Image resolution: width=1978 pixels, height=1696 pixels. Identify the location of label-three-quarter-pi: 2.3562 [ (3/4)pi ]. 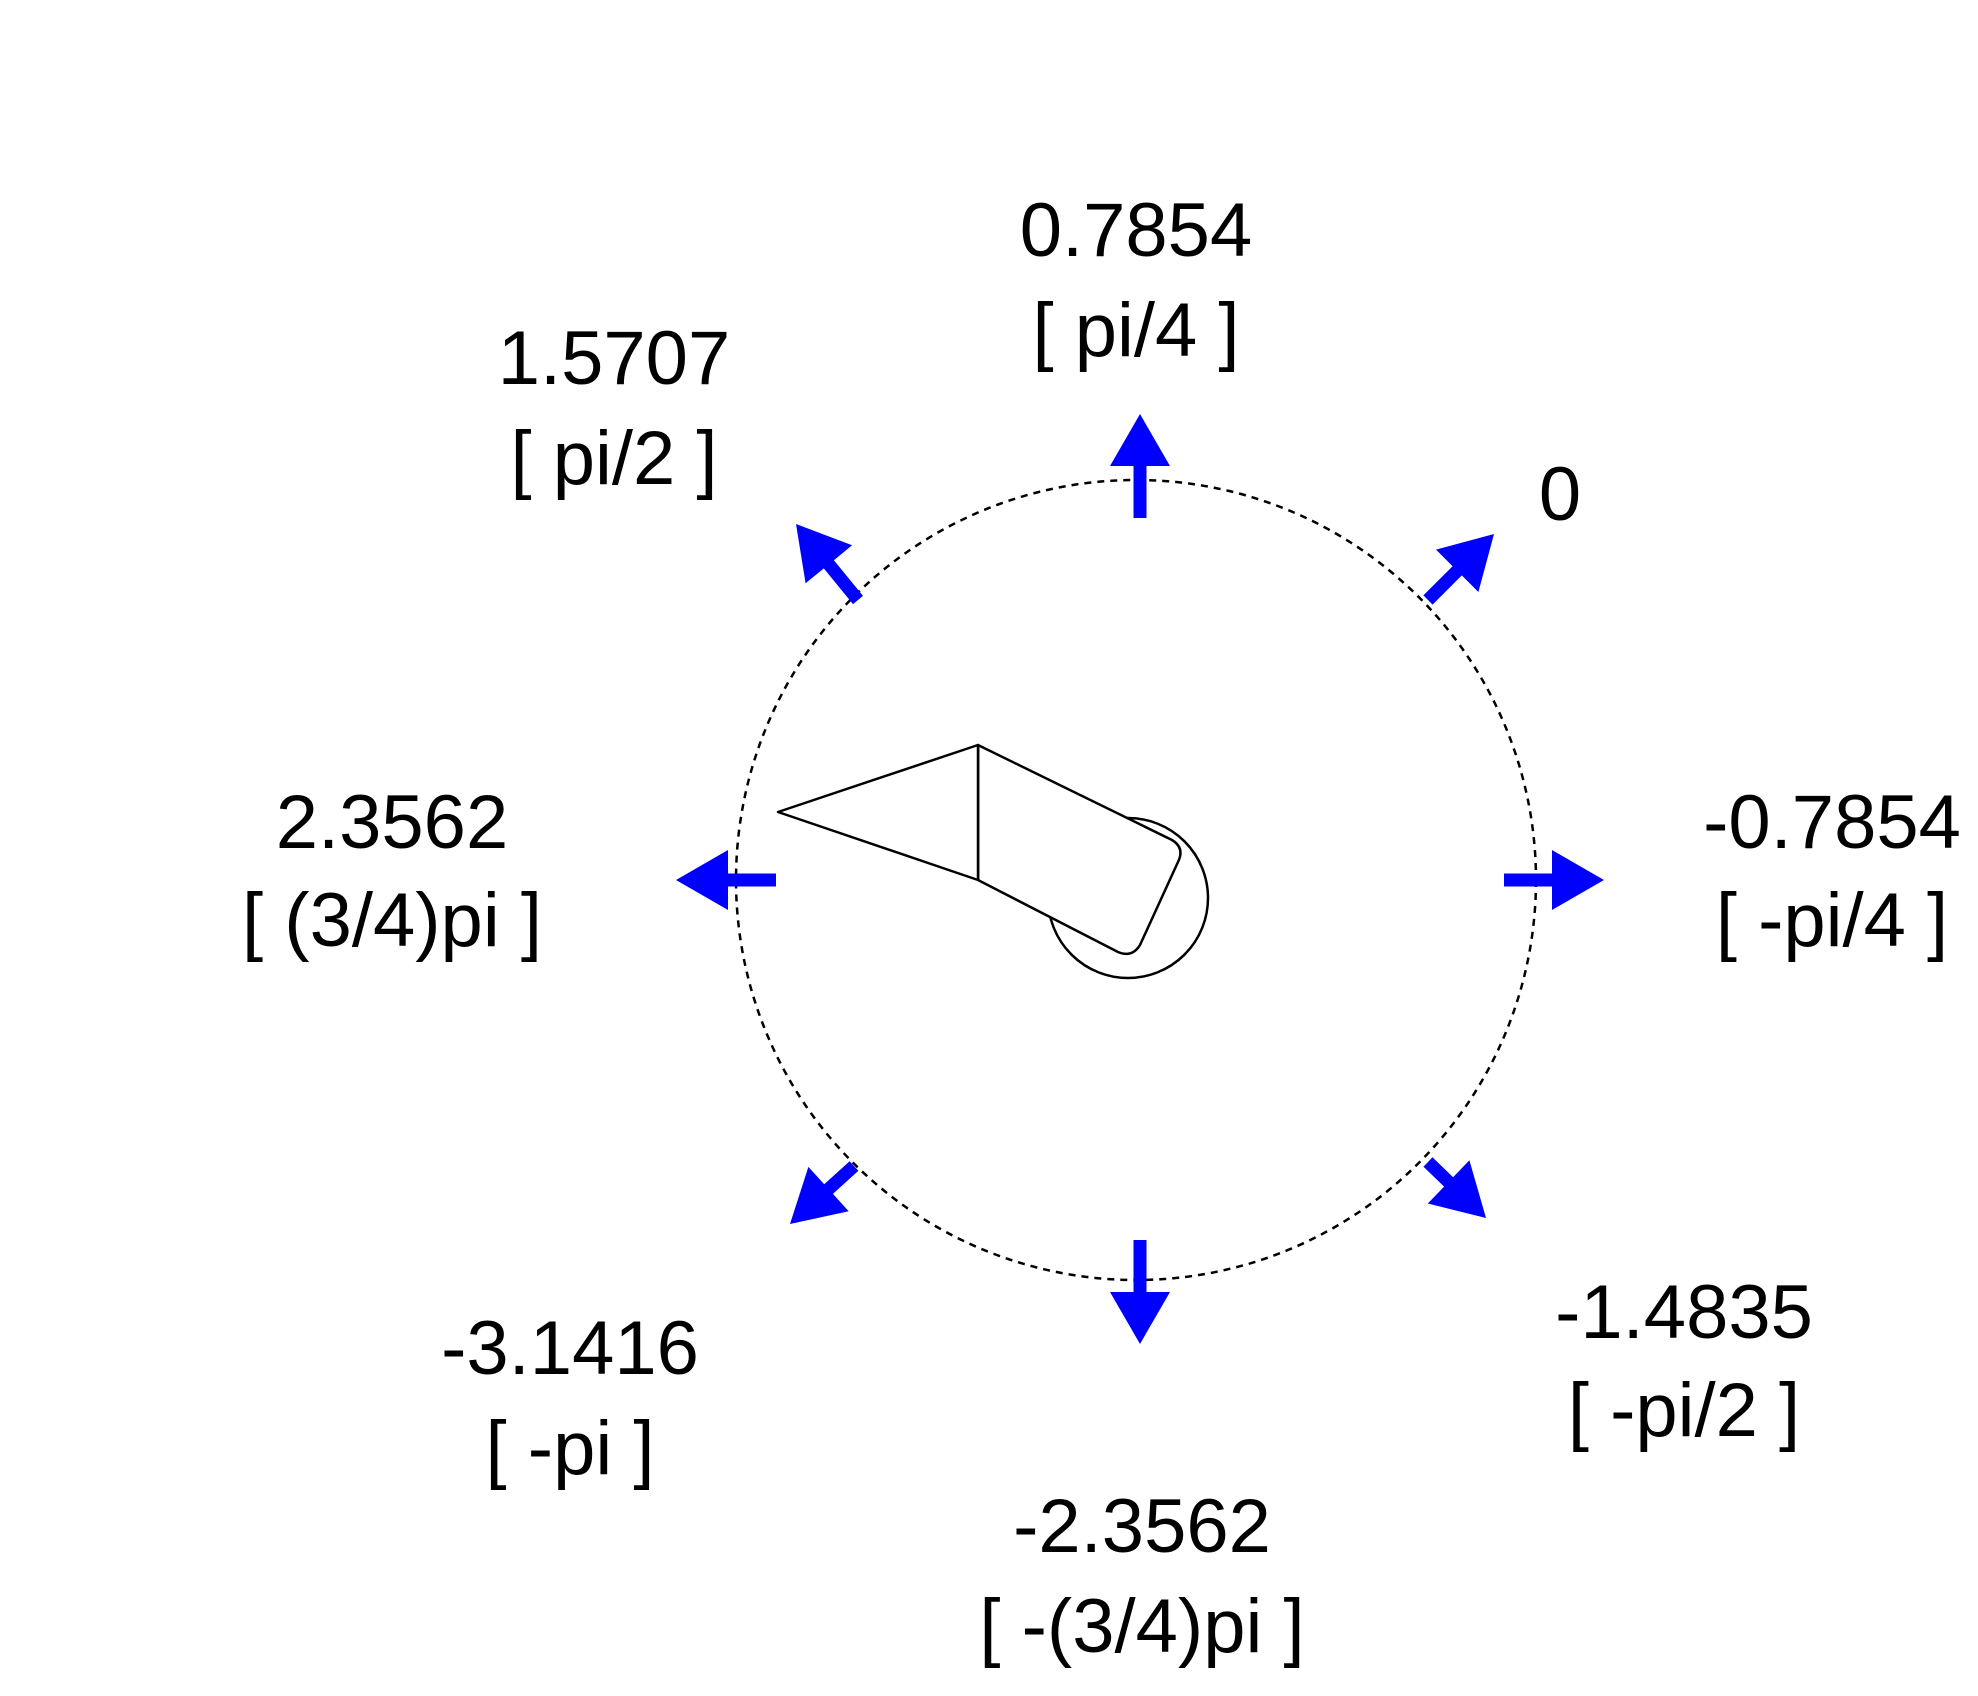
(392, 871).